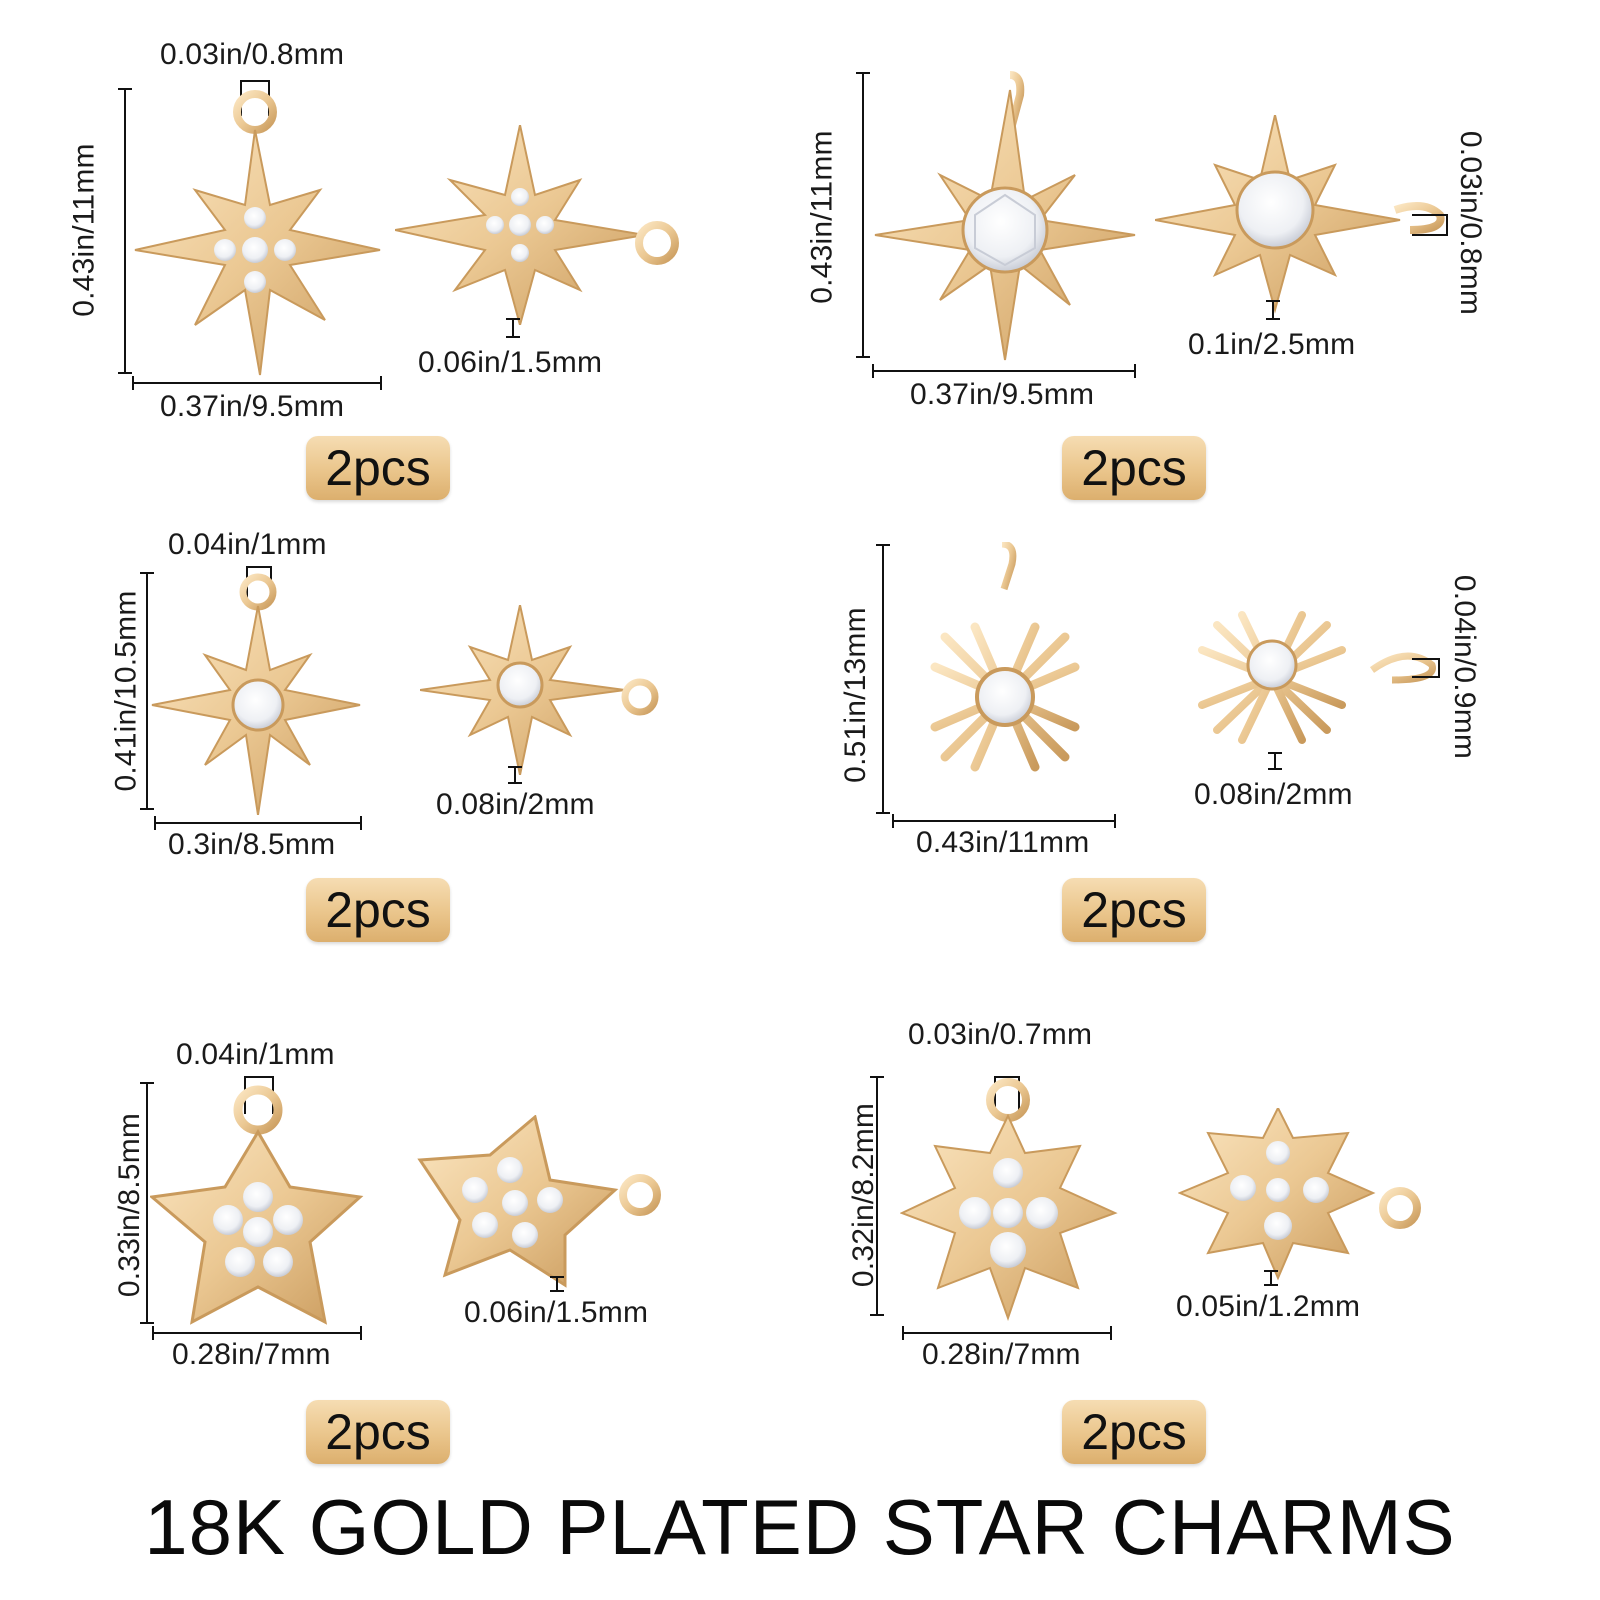 The image size is (1600, 1600). What do you see at coordinates (252, 844) in the screenshot?
I see `width-label: 0.3in/8.5mm` at bounding box center [252, 844].